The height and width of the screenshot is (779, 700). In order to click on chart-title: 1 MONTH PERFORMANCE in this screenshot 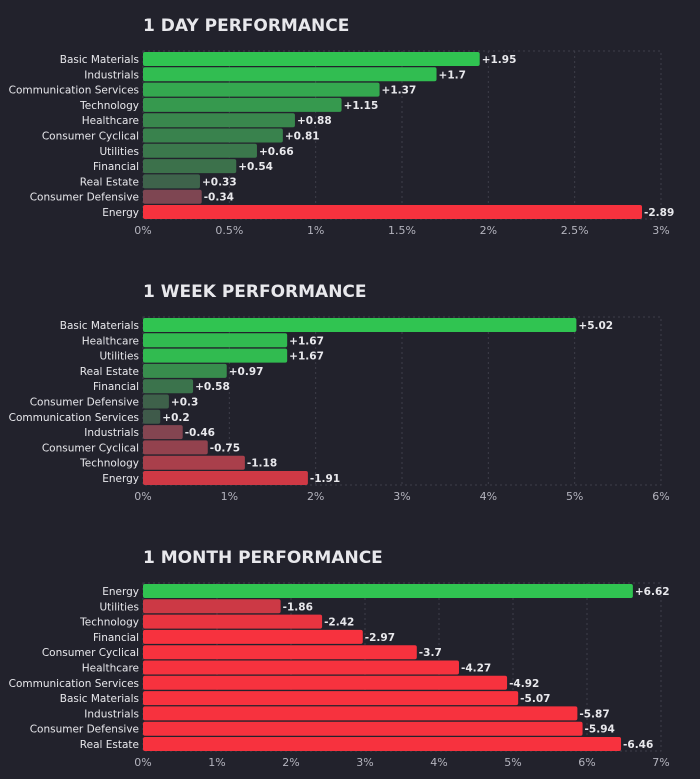, I will do `click(263, 558)`.